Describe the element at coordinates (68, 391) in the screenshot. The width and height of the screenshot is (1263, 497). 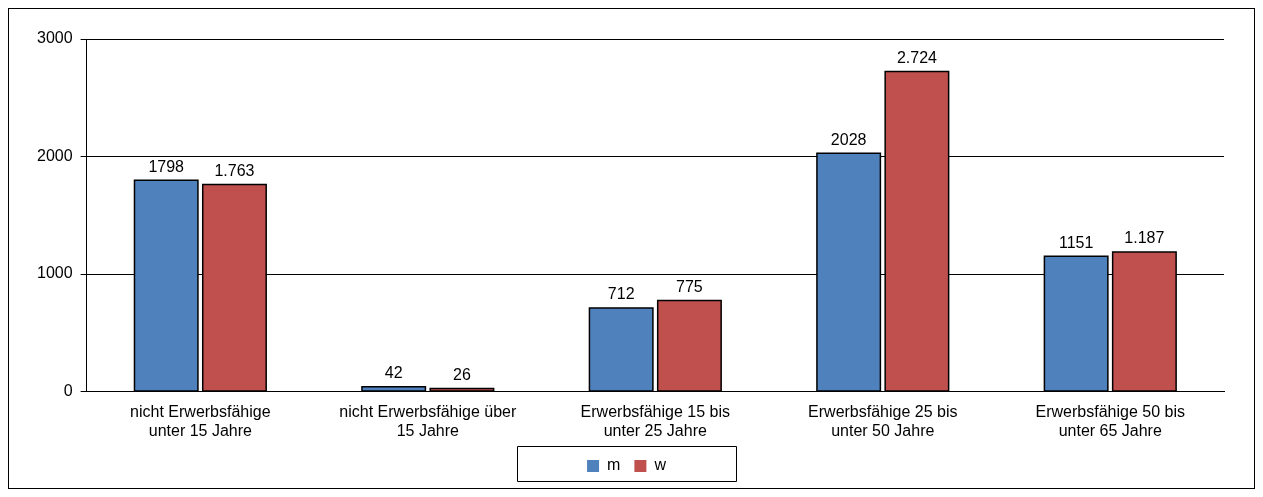
I see `y-tick-label: 0` at that location.